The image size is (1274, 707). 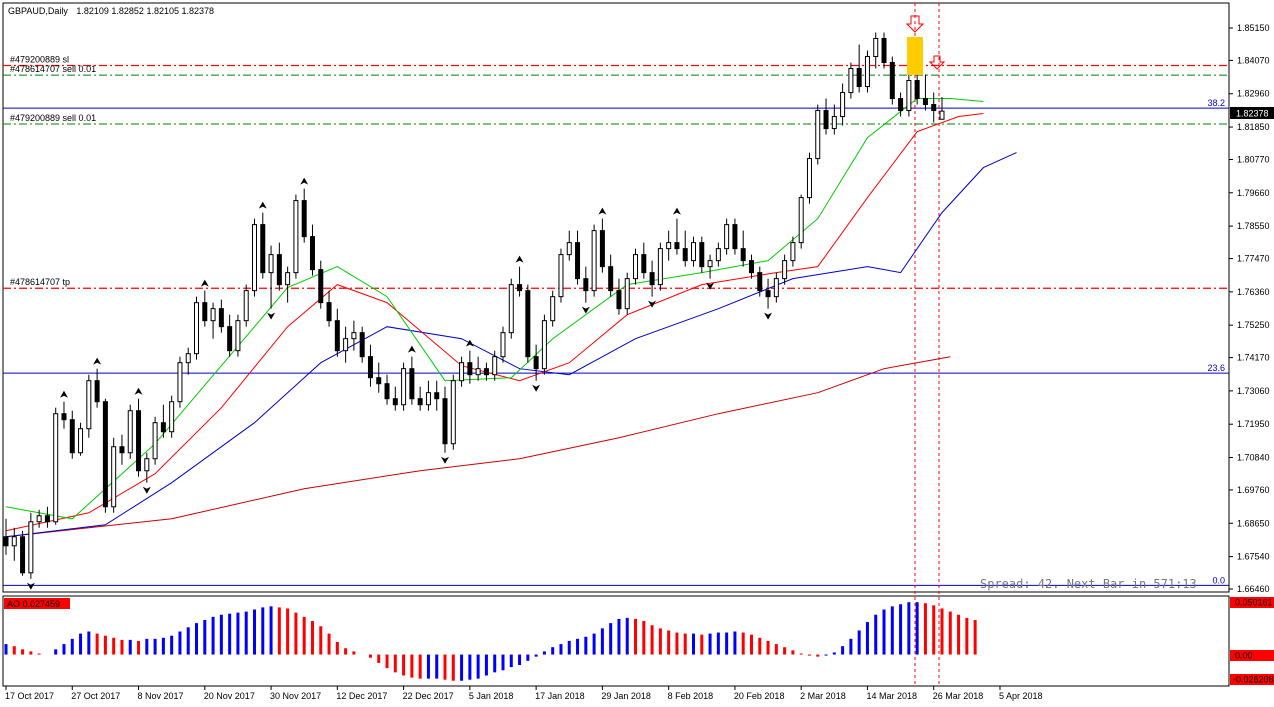 I want to click on price-tick-label: 1.66460, so click(x=1253, y=589).